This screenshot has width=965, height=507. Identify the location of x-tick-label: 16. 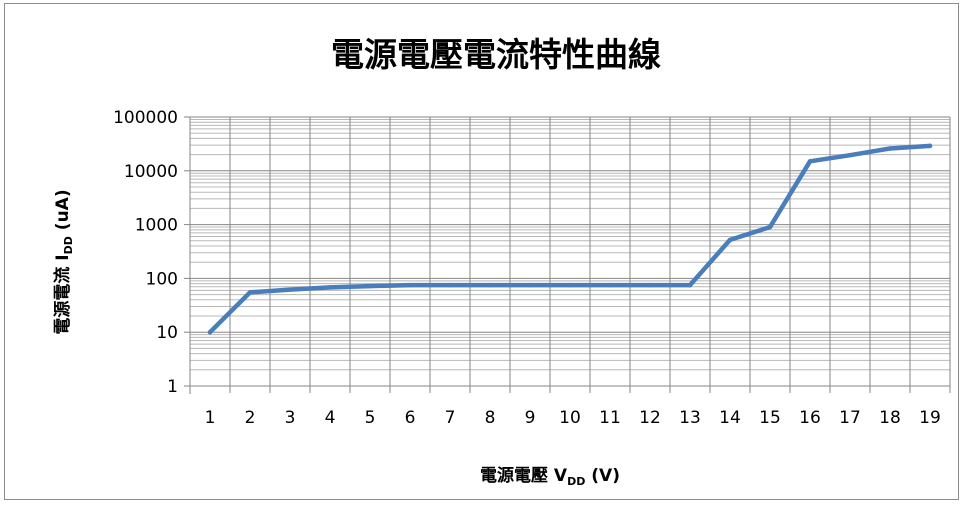
(810, 418).